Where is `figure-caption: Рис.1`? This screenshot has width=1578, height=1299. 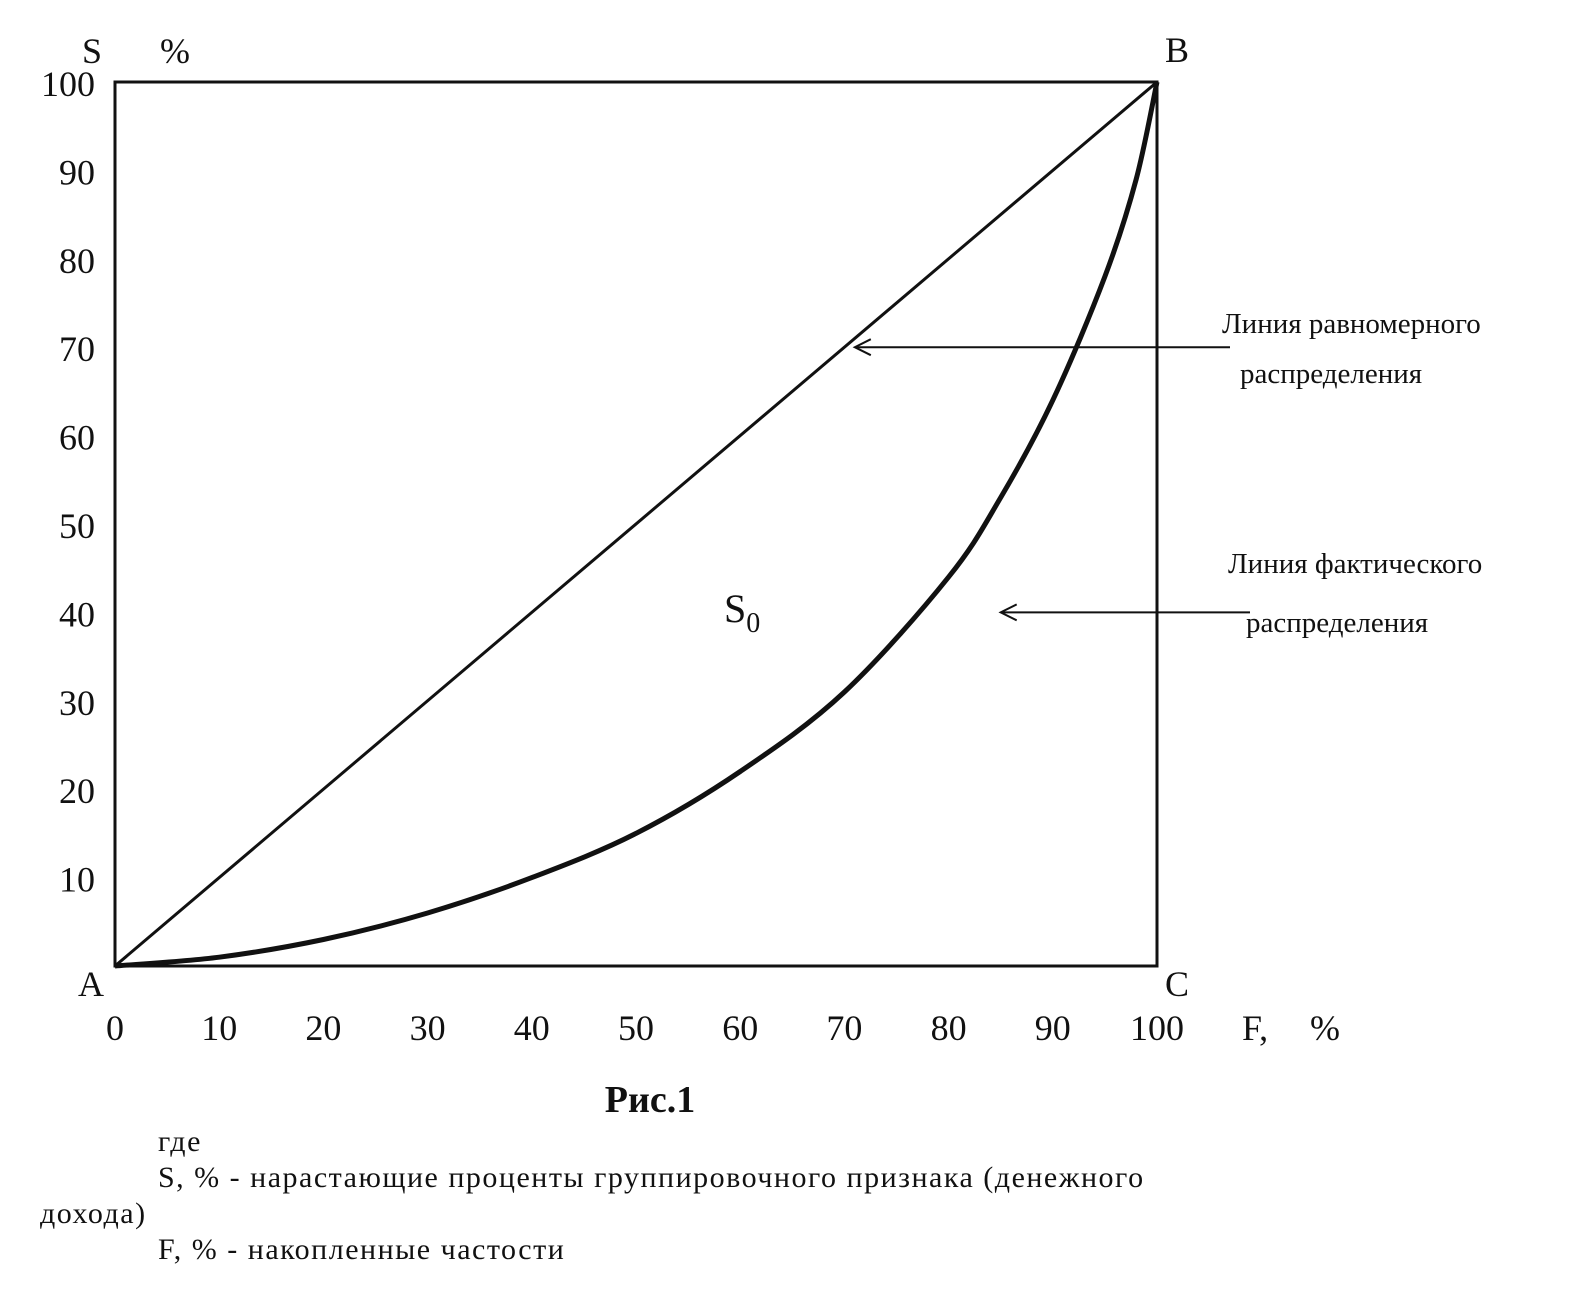 figure-caption: Рис.1 is located at coordinates (650, 1100).